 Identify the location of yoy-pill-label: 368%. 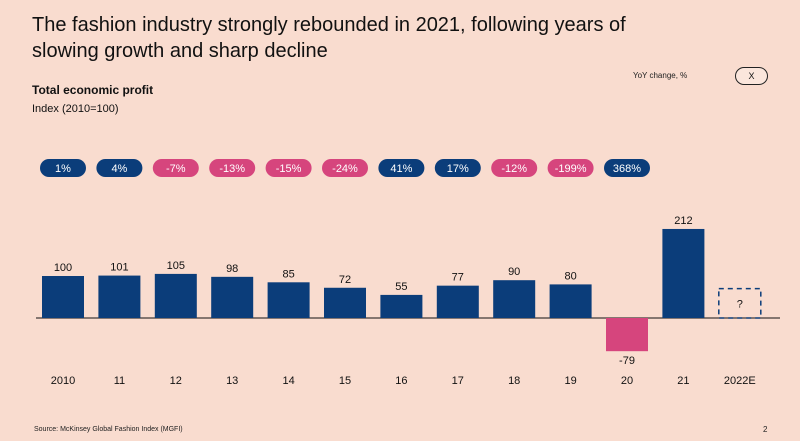
(627, 169).